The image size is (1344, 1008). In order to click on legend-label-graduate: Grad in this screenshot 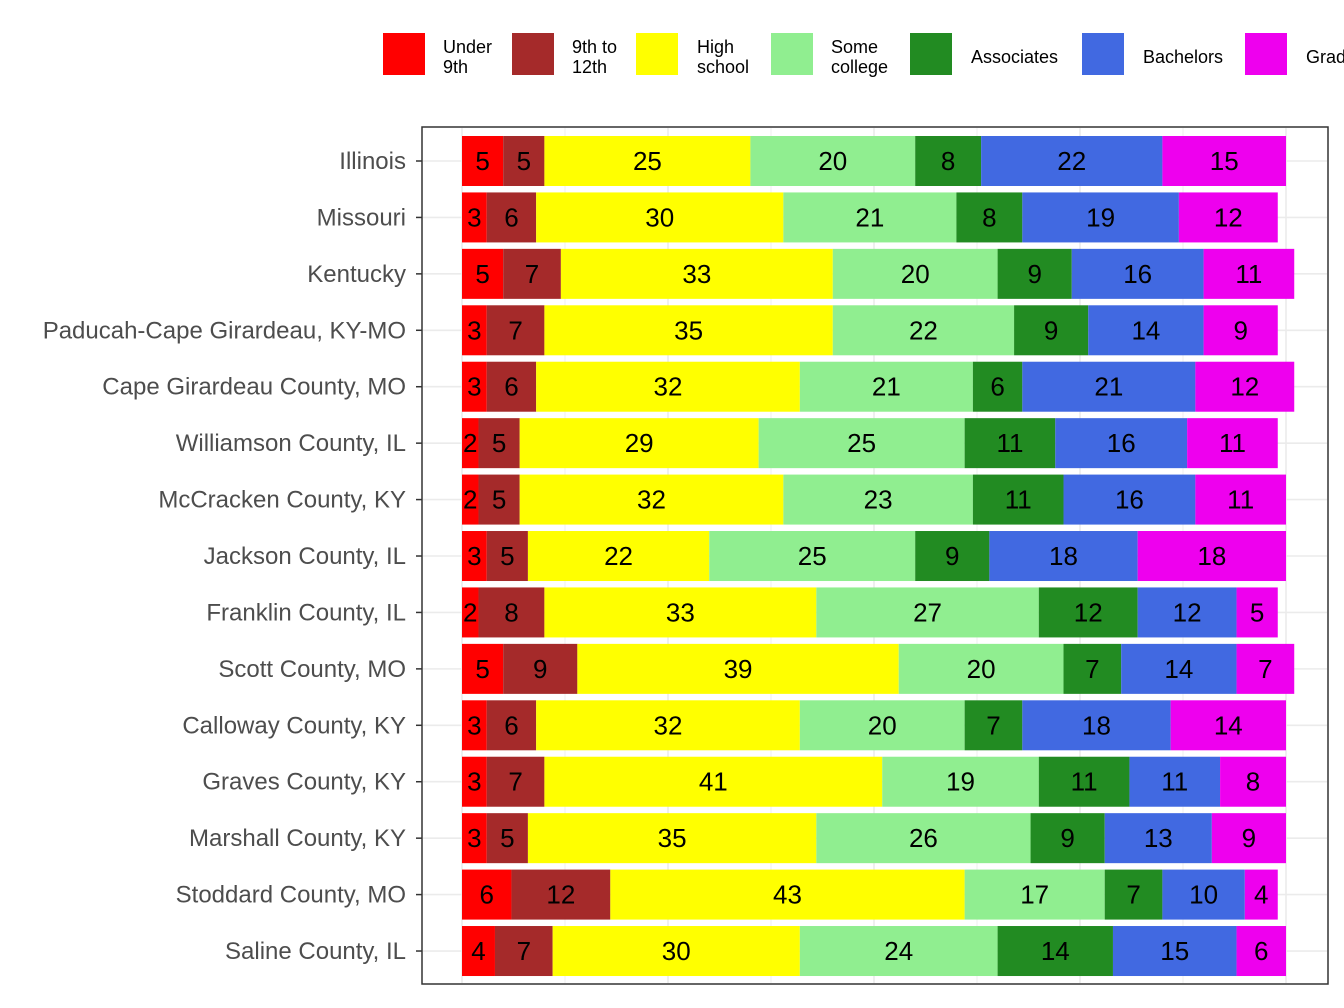, I will do `click(1325, 57)`.